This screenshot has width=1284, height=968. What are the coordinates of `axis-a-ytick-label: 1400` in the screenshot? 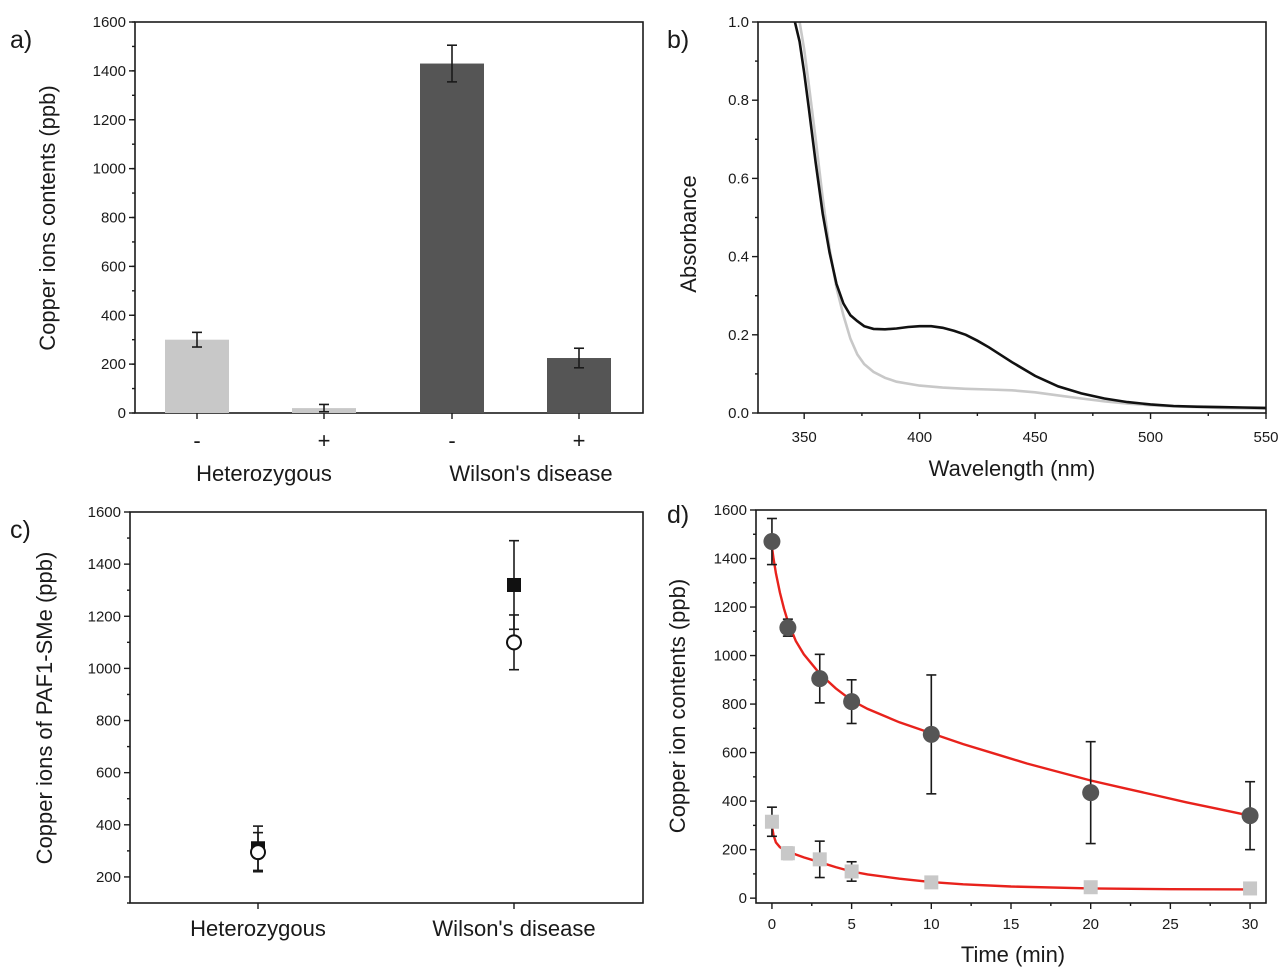 It's located at (109, 71).